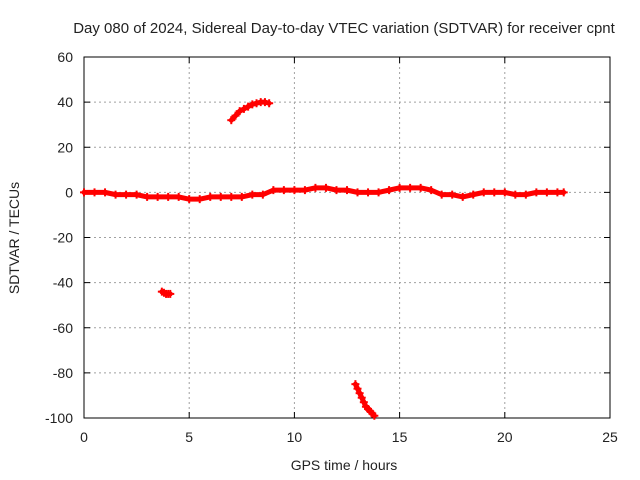 The height and width of the screenshot is (480, 640). What do you see at coordinates (505, 437) in the screenshot?
I see `x-tick-label: 20` at bounding box center [505, 437].